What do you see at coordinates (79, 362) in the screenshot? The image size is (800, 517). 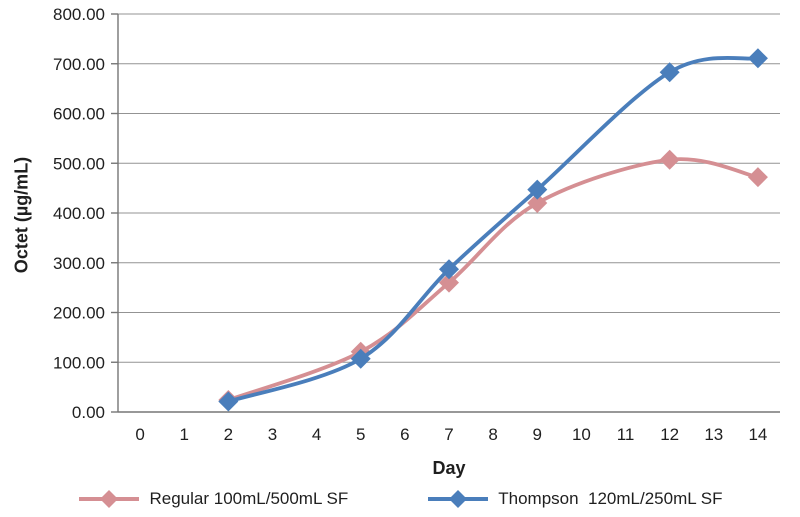 I see `svg-text: 100.00` at bounding box center [79, 362].